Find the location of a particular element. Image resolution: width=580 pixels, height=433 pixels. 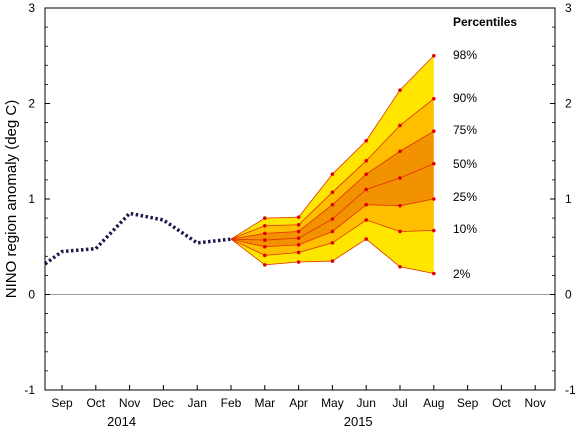

percentile-label: 50% is located at coordinates (465, 164).